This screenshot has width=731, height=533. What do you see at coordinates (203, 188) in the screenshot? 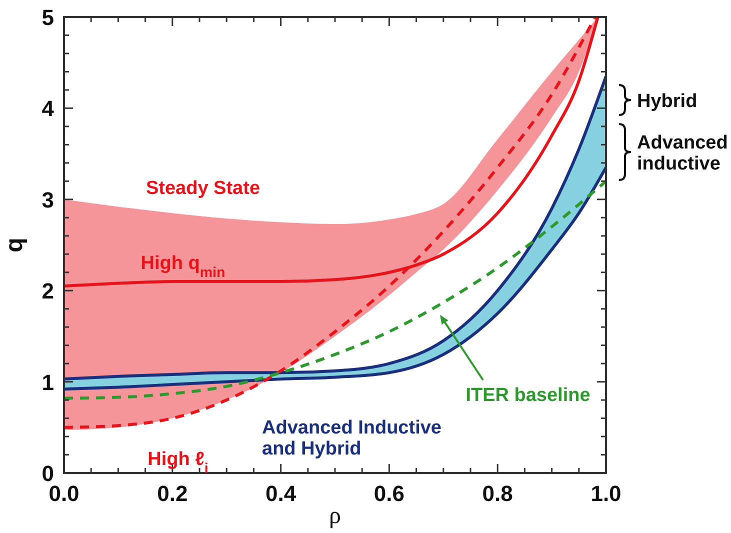
I see `annotation: Steady State` at bounding box center [203, 188].